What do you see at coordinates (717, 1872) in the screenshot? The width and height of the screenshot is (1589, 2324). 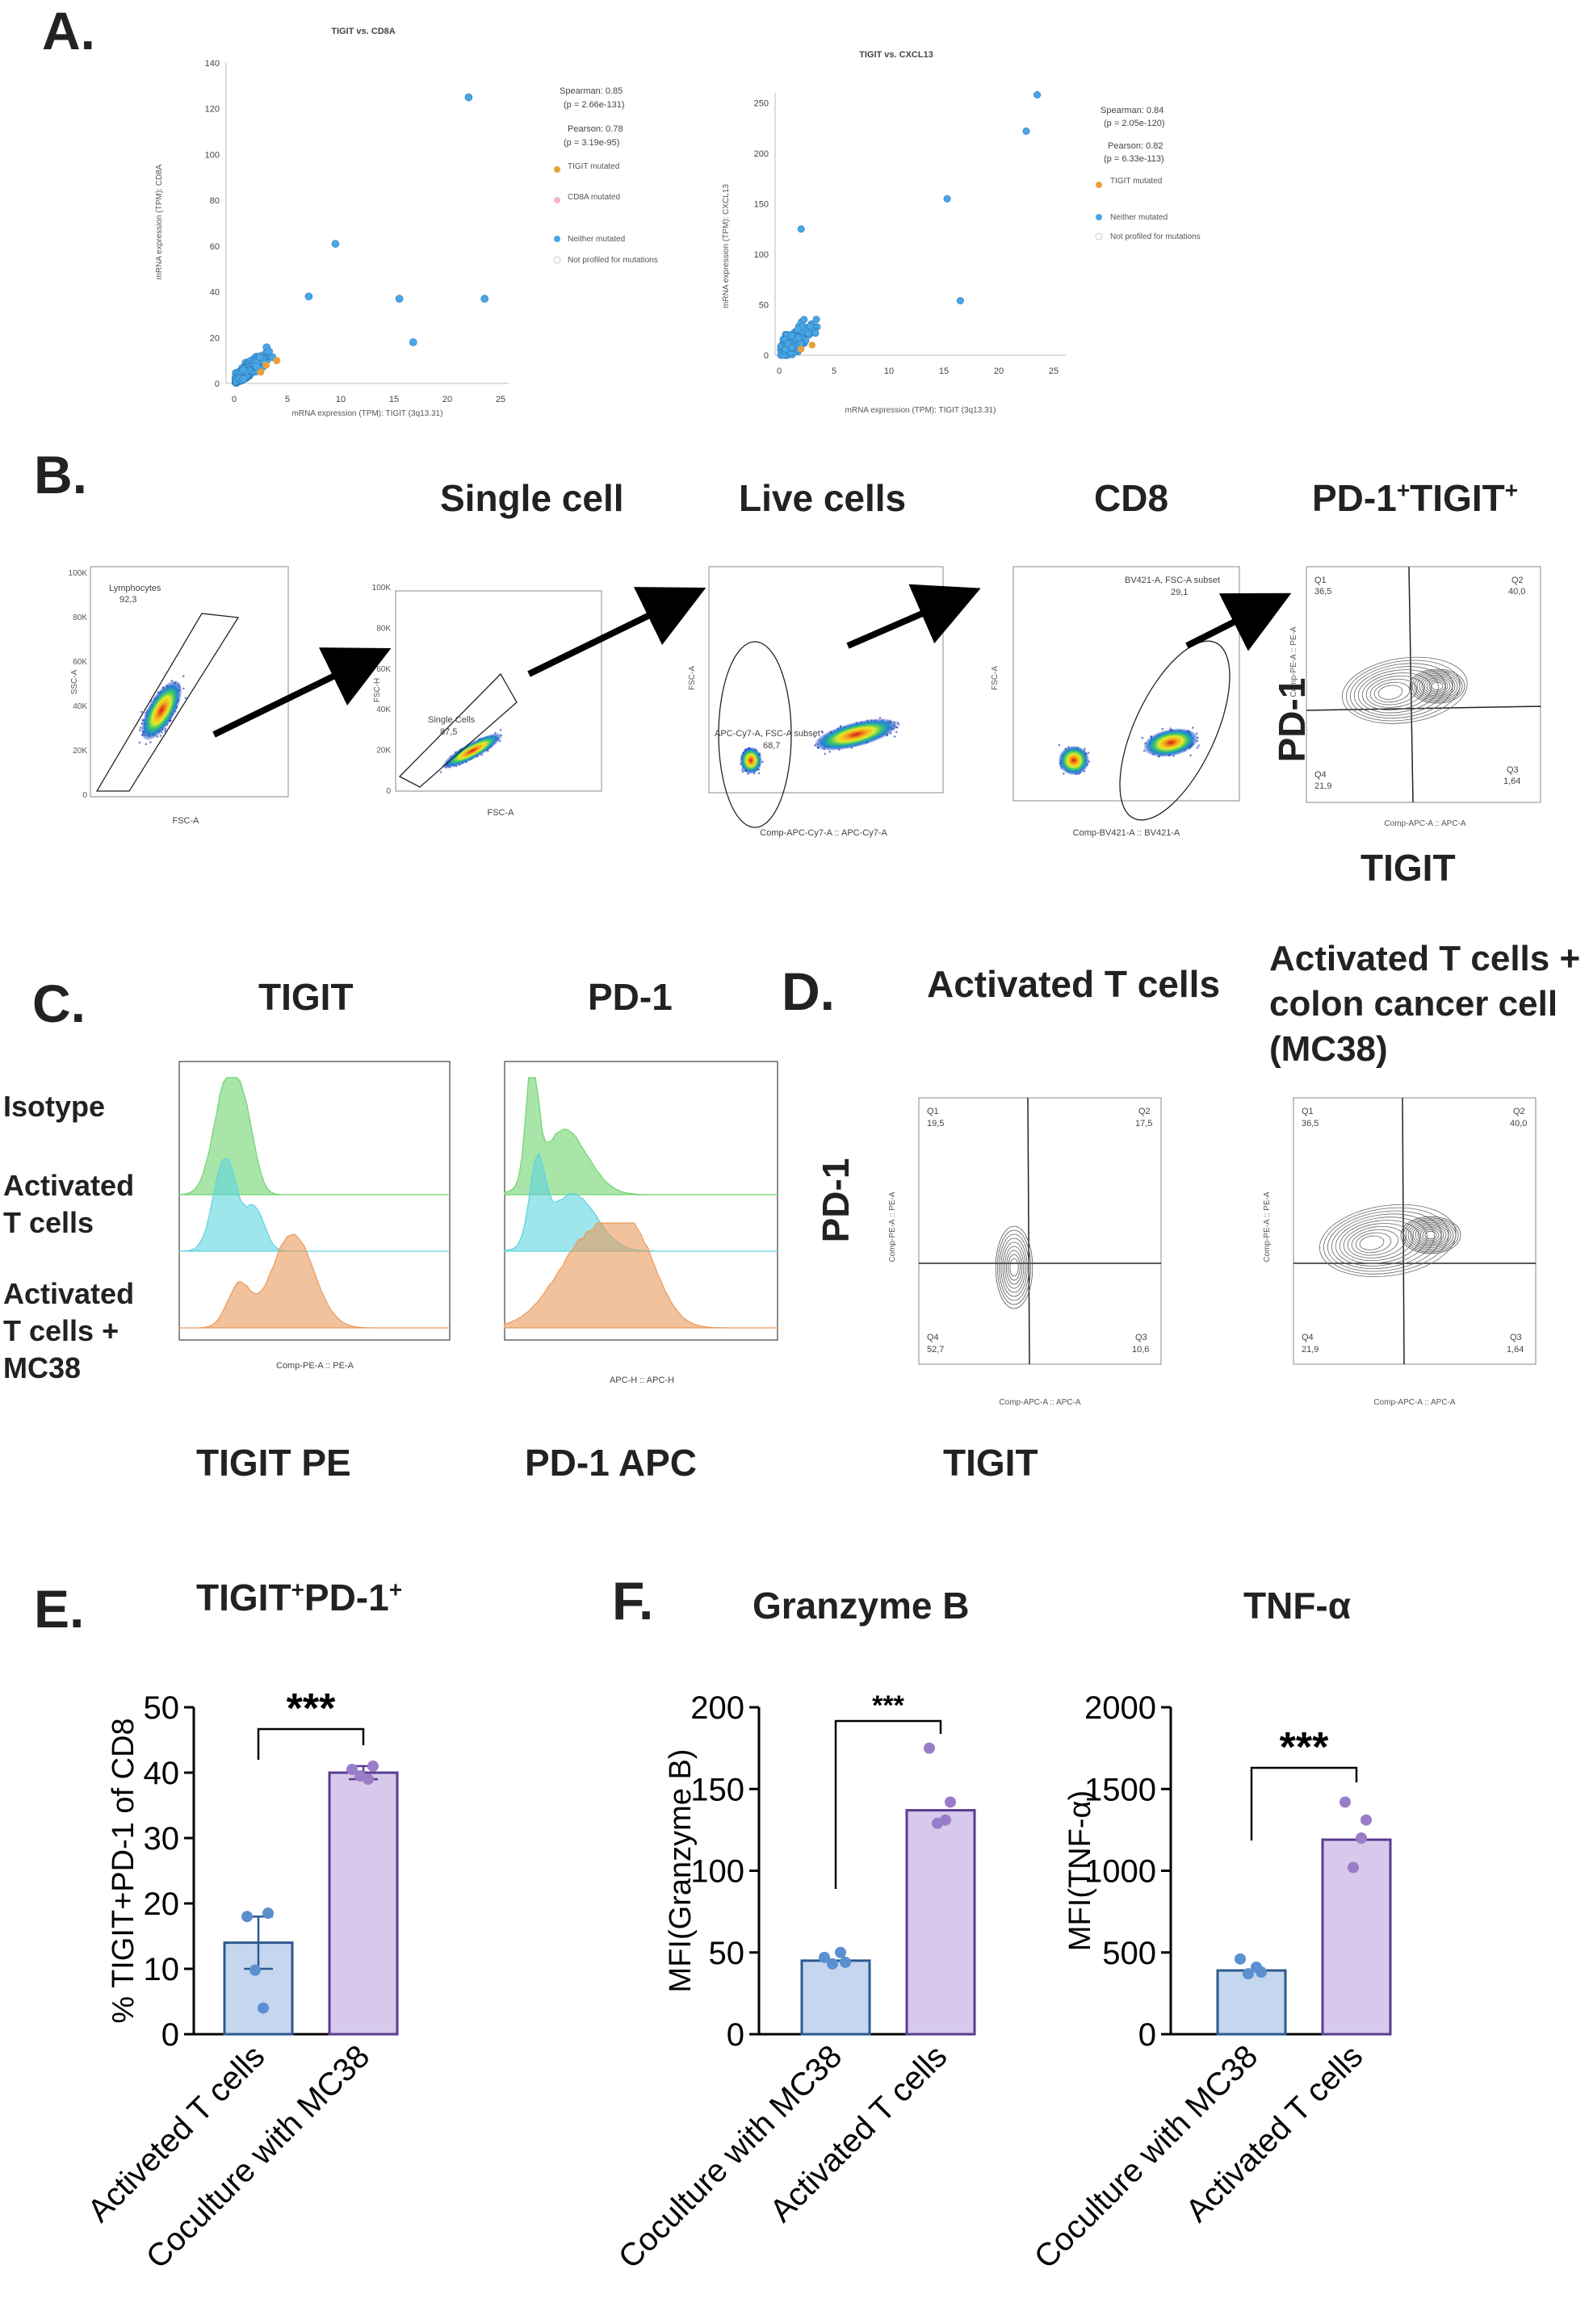 I see `y-tick-label: 100` at bounding box center [717, 1872].